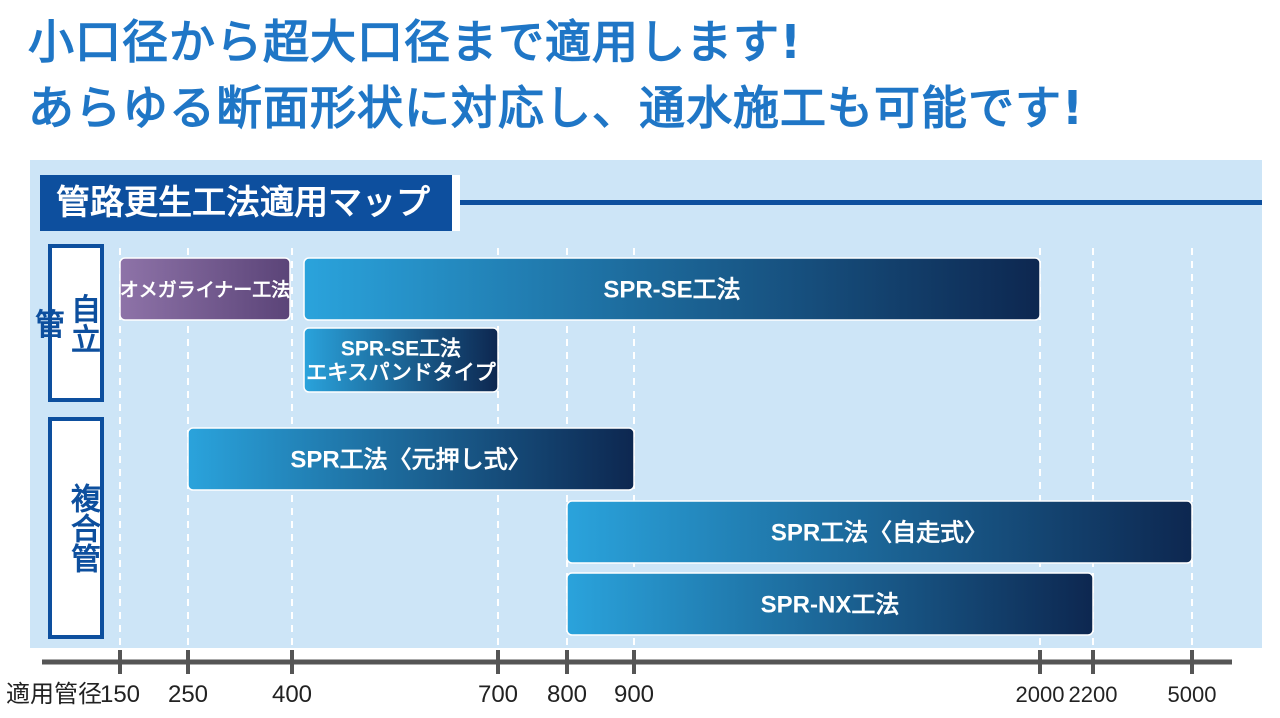 The image size is (1280, 718). I want to click on bar-5-rect, so click(830, 604).